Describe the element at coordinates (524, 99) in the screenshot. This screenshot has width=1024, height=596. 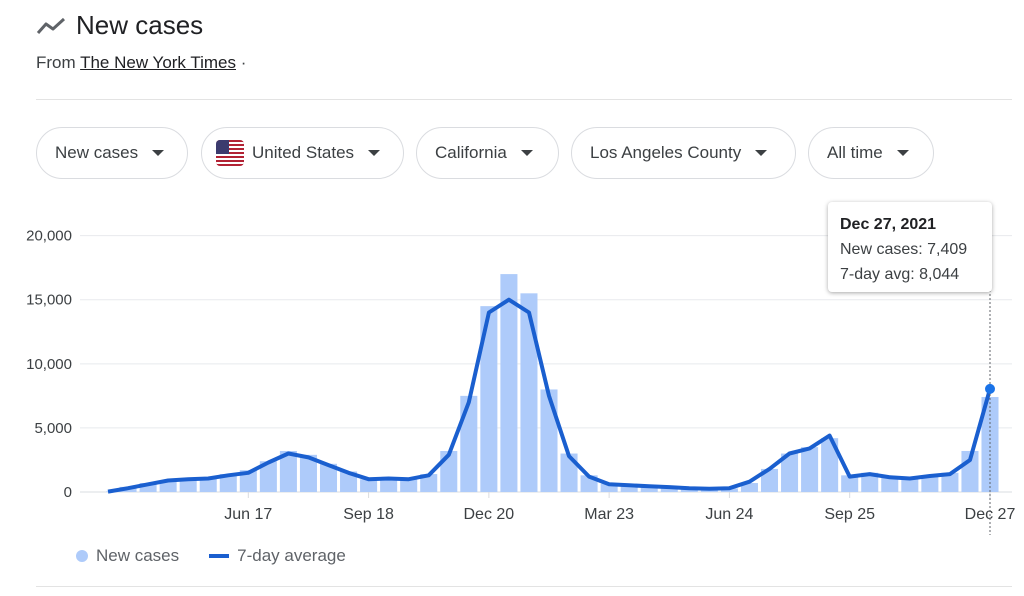
I see `divider-top` at that location.